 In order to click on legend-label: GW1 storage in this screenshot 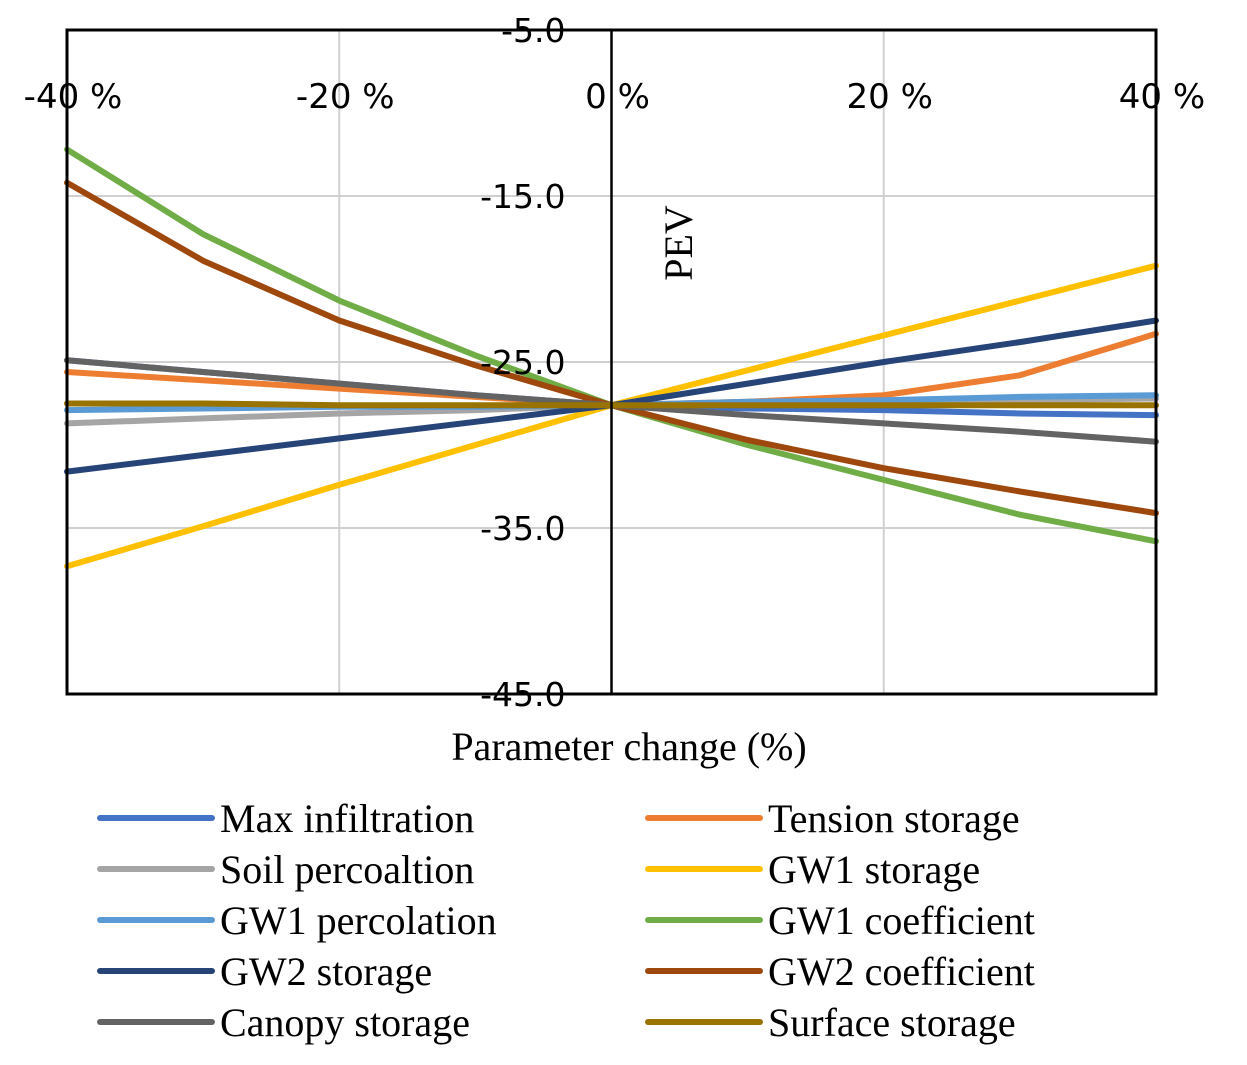, I will do `click(874, 869)`.